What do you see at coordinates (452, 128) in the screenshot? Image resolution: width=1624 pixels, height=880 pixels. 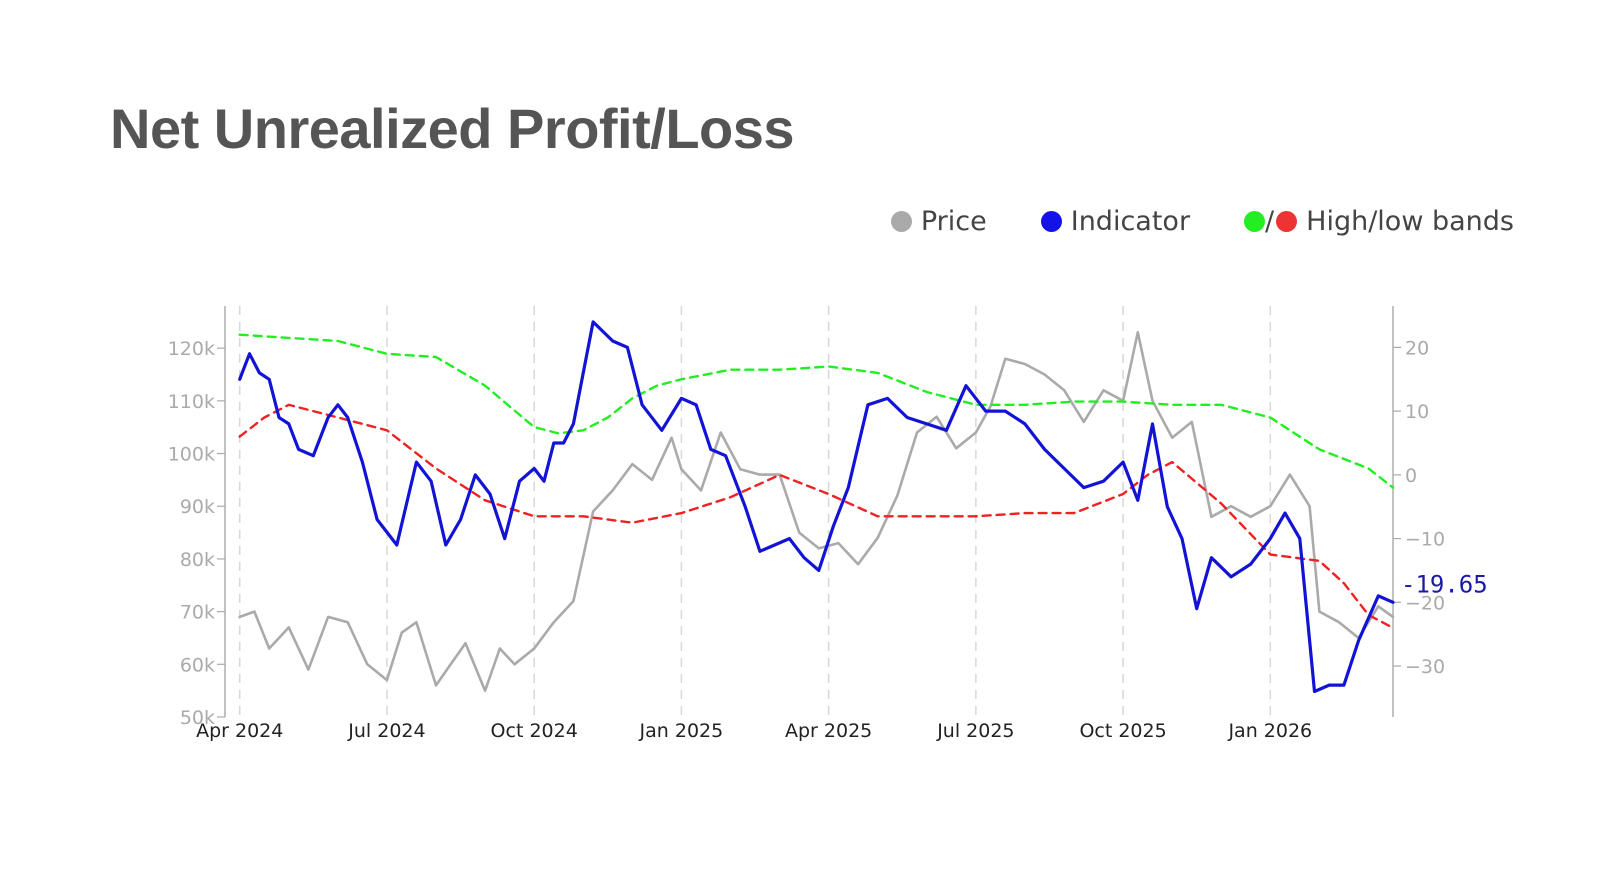 I see `chart-title: Net Unrealized Profit/Loss` at bounding box center [452, 128].